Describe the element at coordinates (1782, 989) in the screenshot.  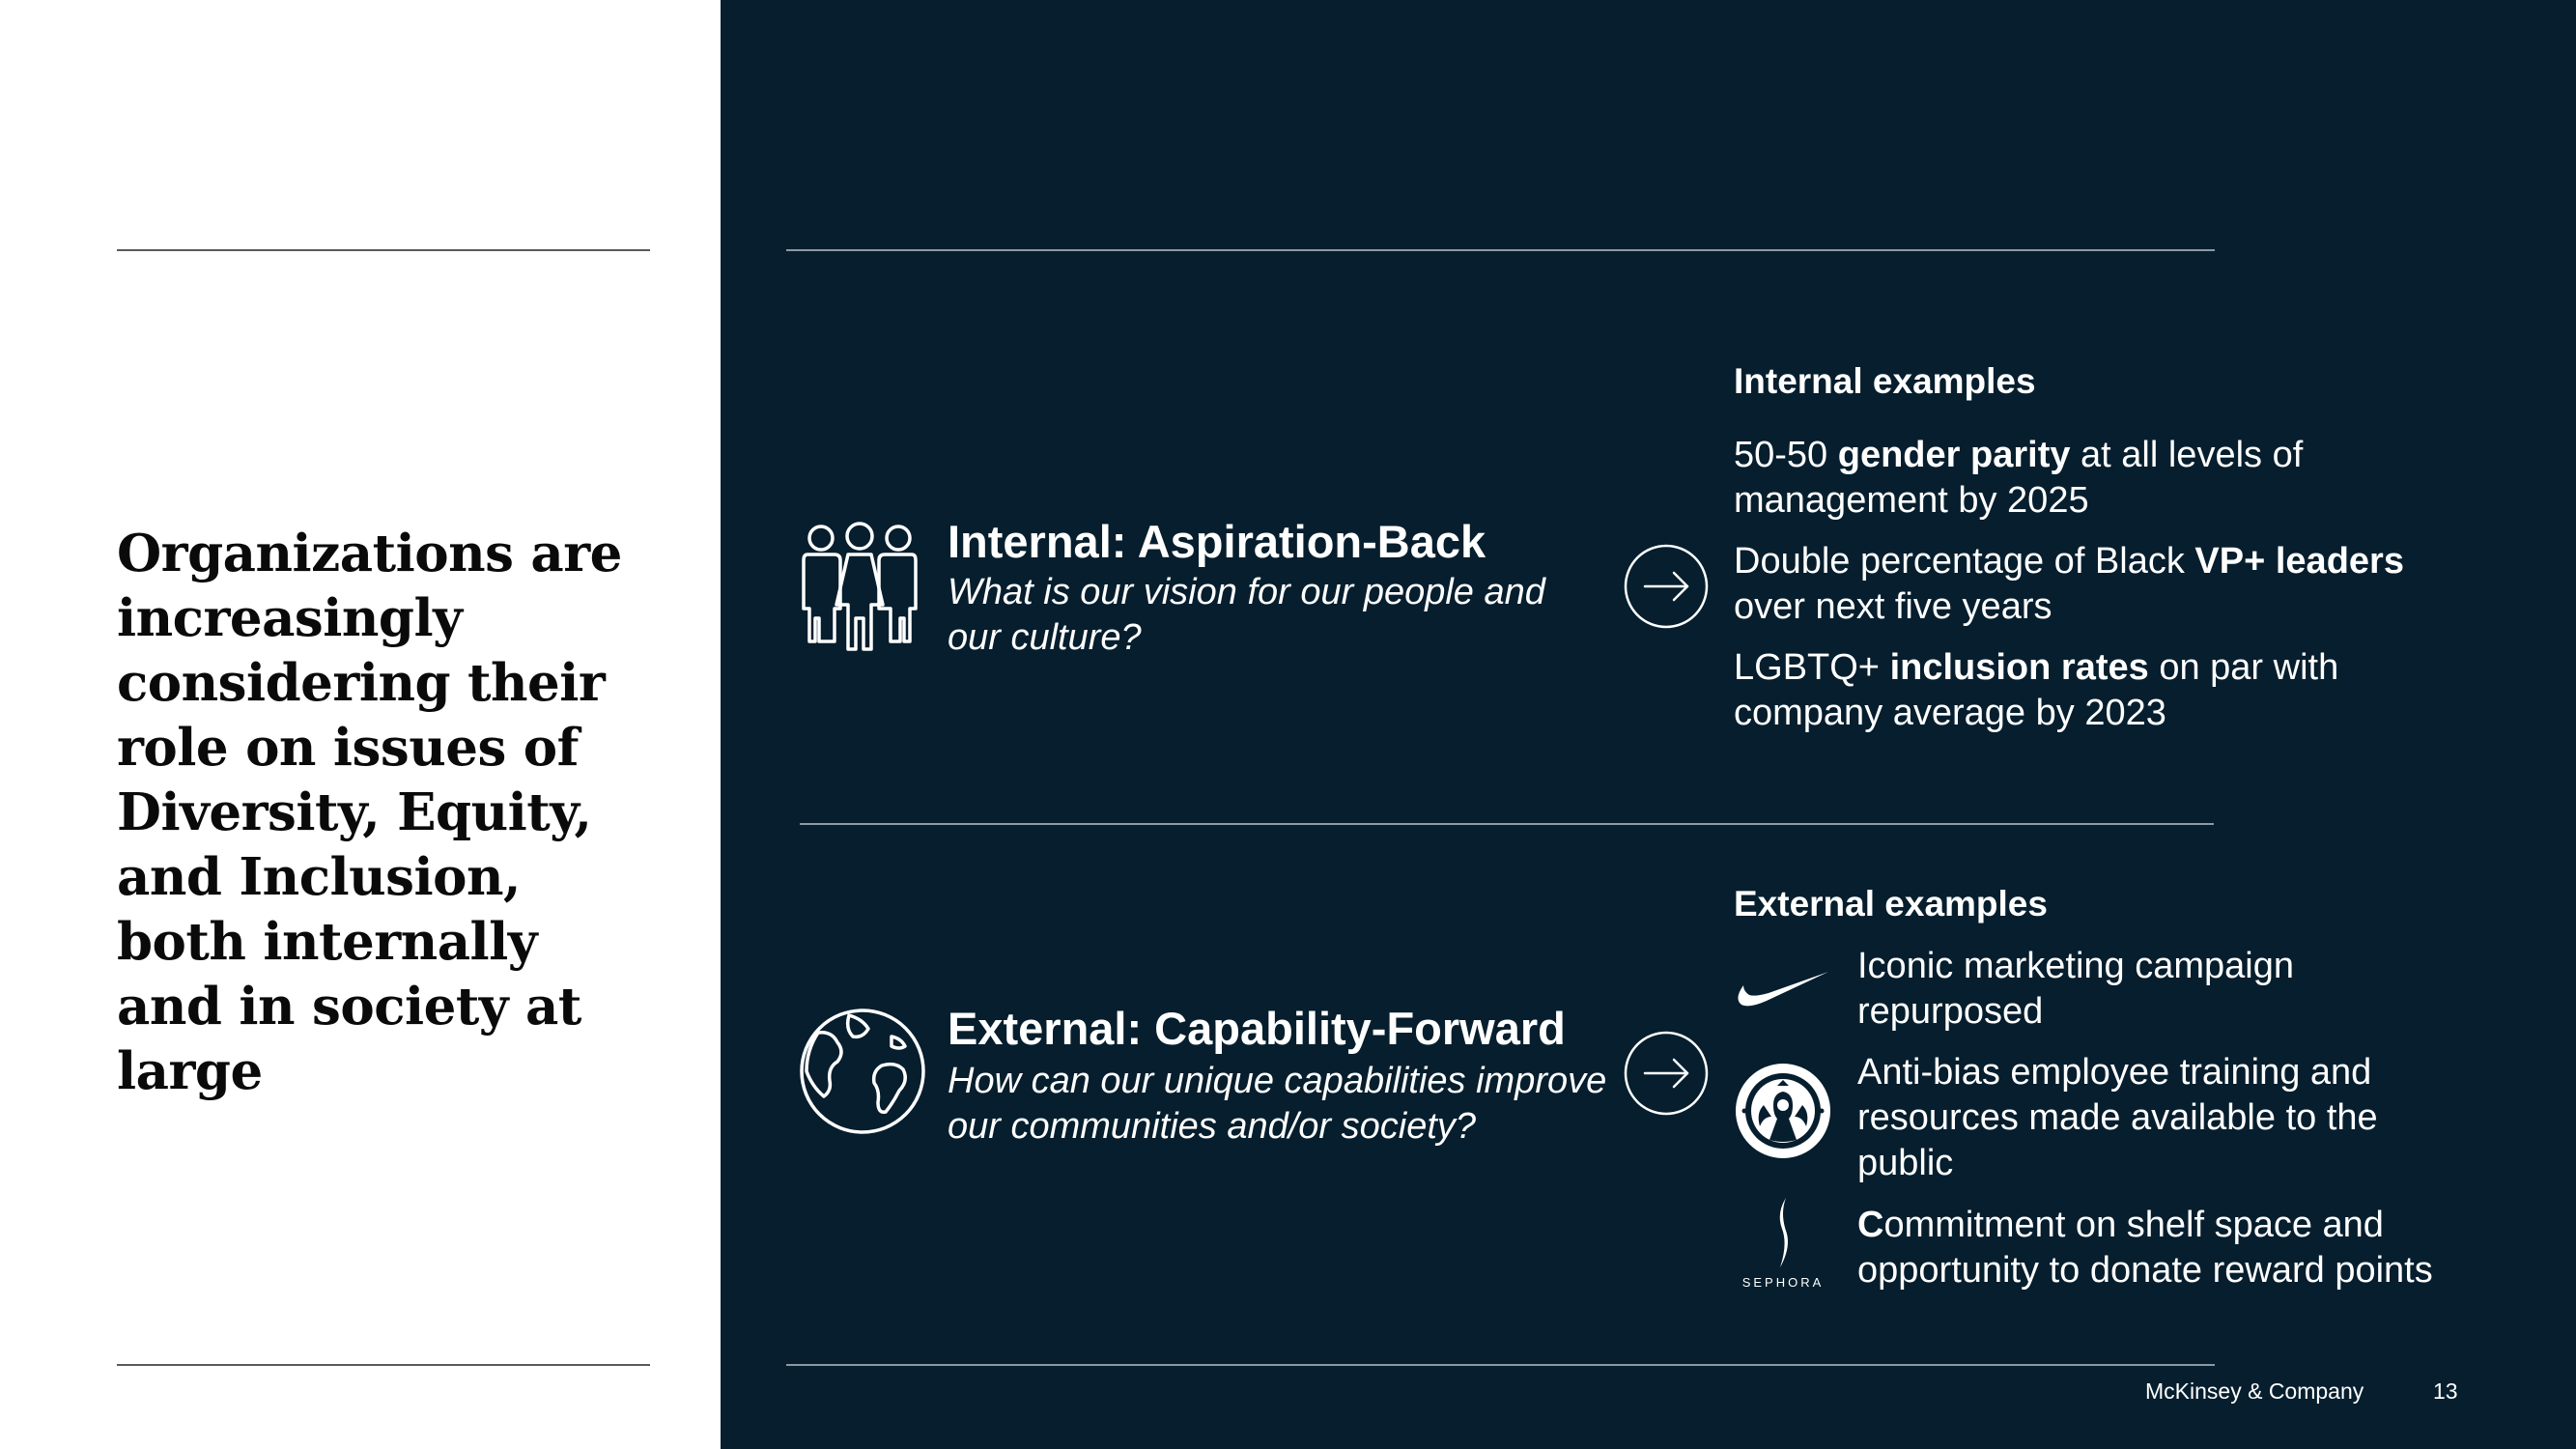
I see `nike-swoosh-logo` at that location.